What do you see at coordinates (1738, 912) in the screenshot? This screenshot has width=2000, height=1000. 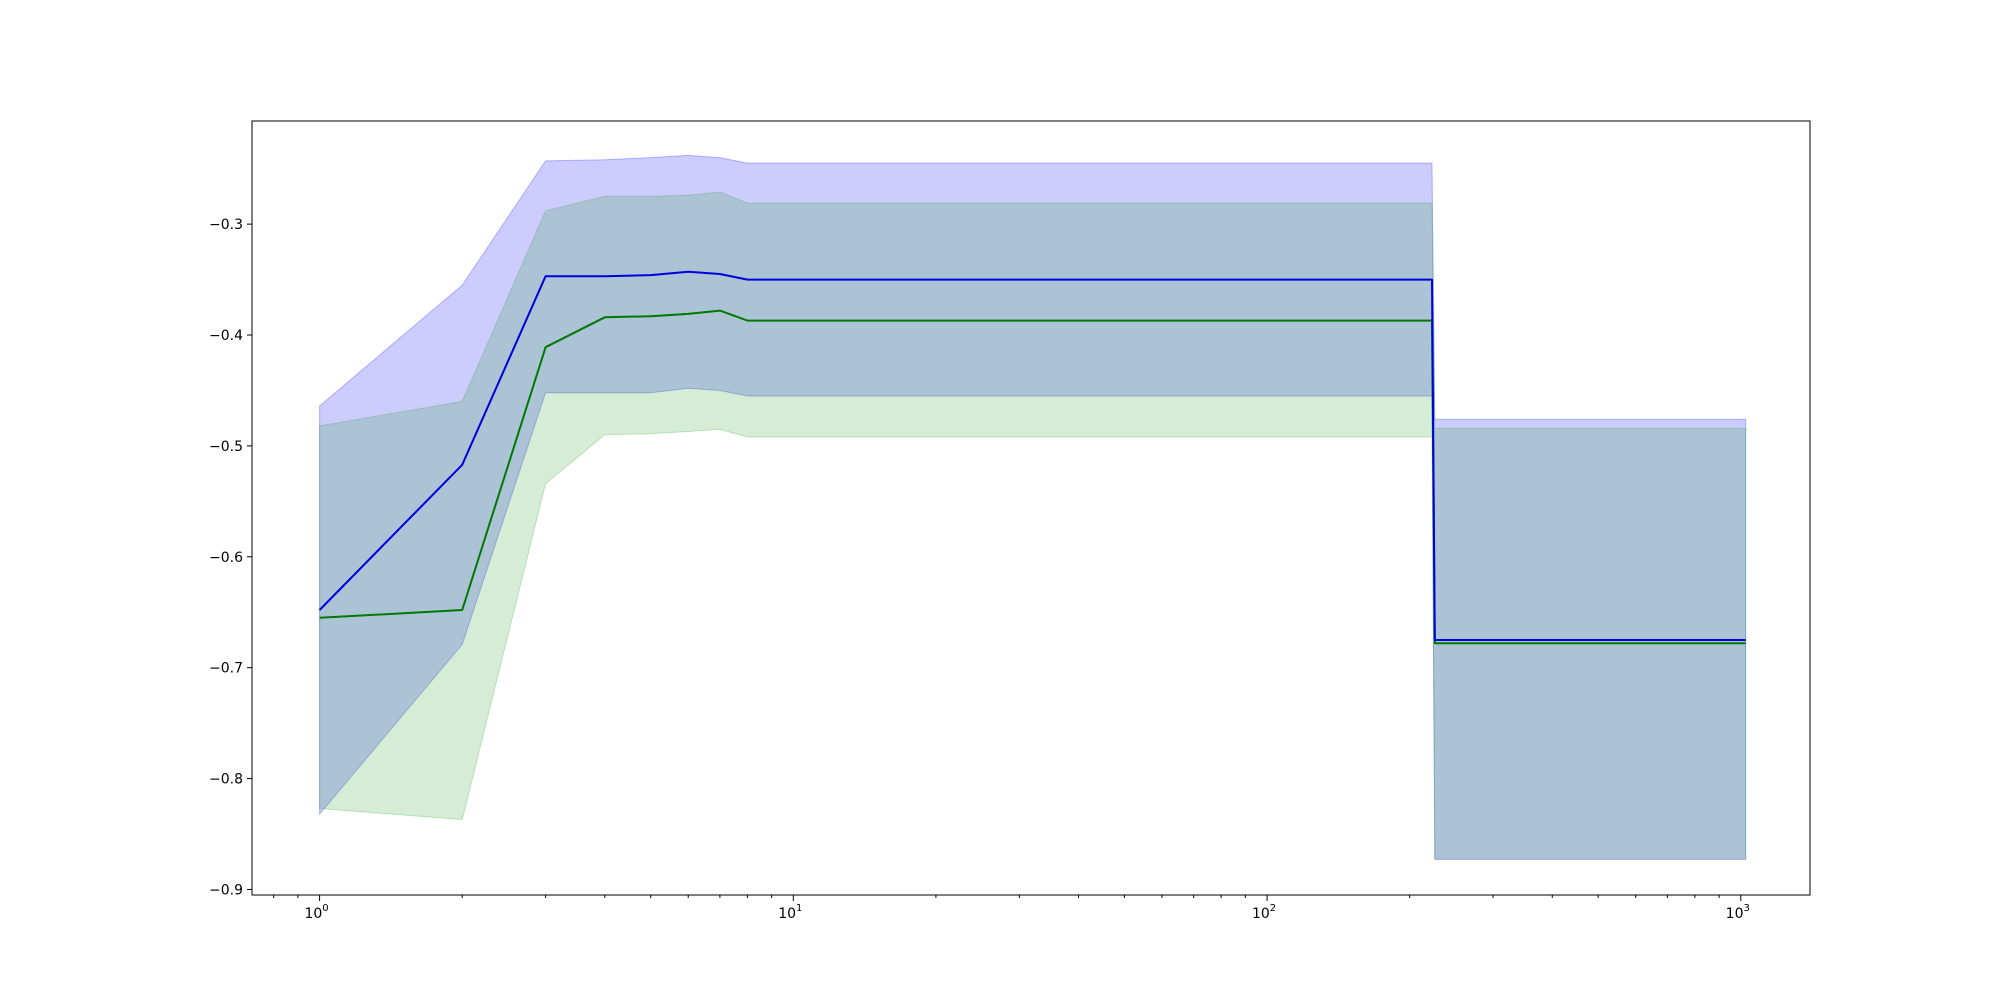 I see `x-tick-label: 10³` at bounding box center [1738, 912].